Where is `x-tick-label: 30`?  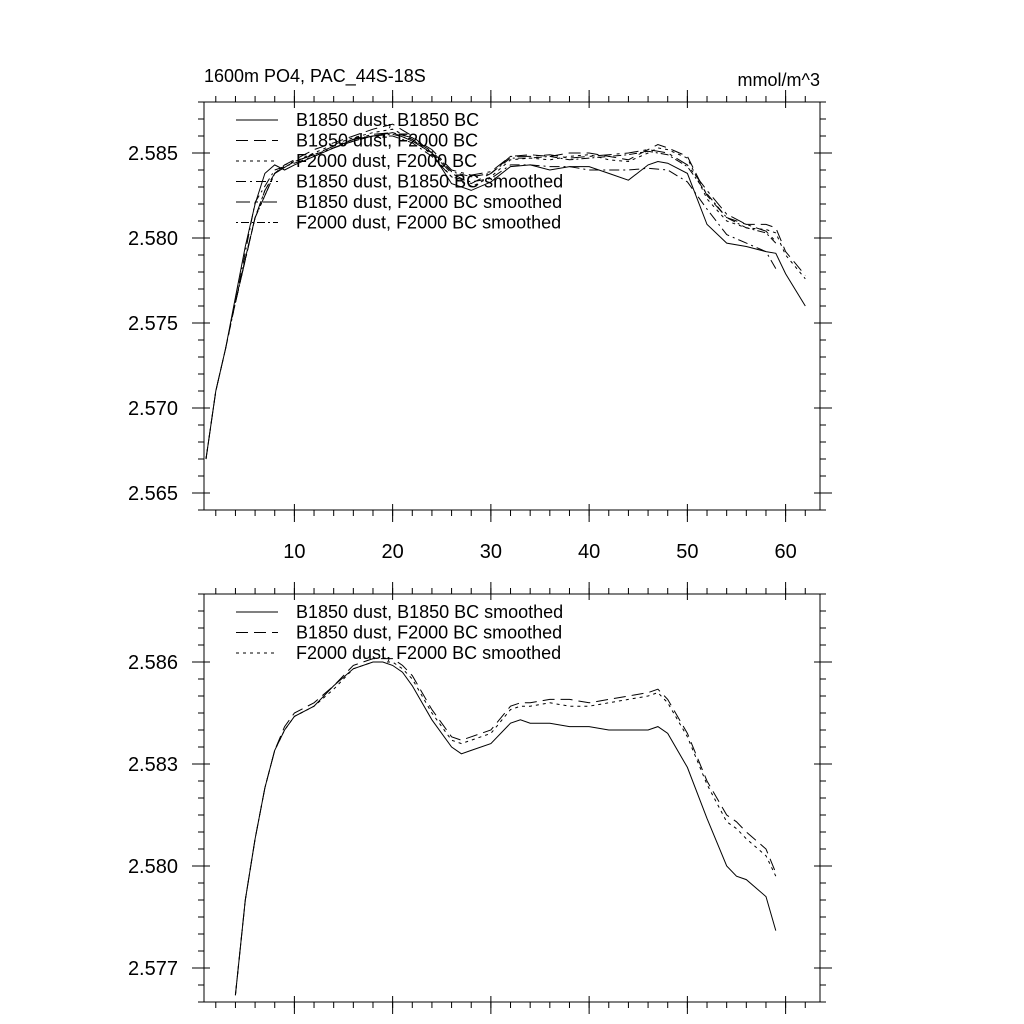 x-tick-label: 30 is located at coordinates (491, 552).